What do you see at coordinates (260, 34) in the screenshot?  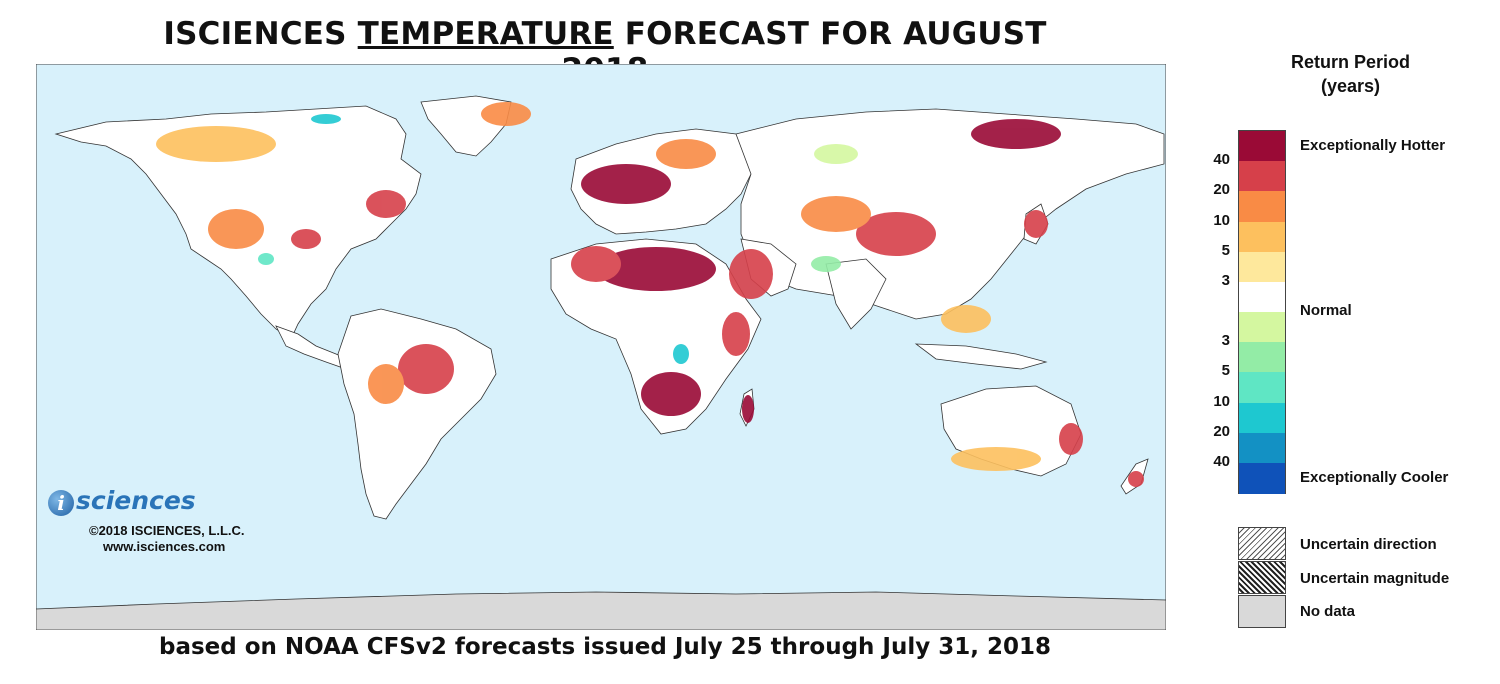 I see `title-prefix: ISCIENCES` at bounding box center [260, 34].